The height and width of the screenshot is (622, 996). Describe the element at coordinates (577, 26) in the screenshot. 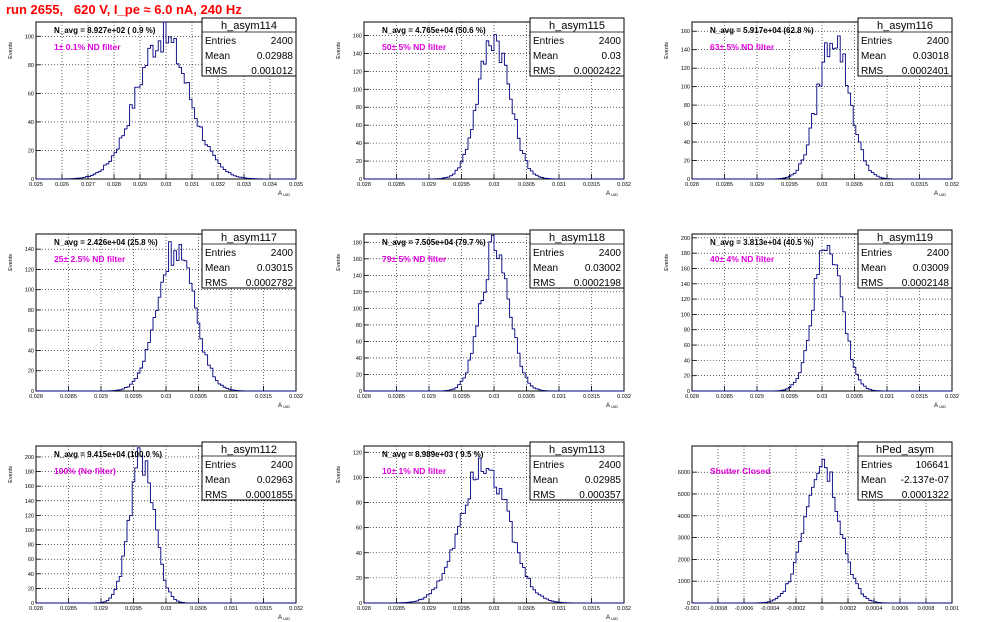

I see `histogram-name: h_asym115` at that location.